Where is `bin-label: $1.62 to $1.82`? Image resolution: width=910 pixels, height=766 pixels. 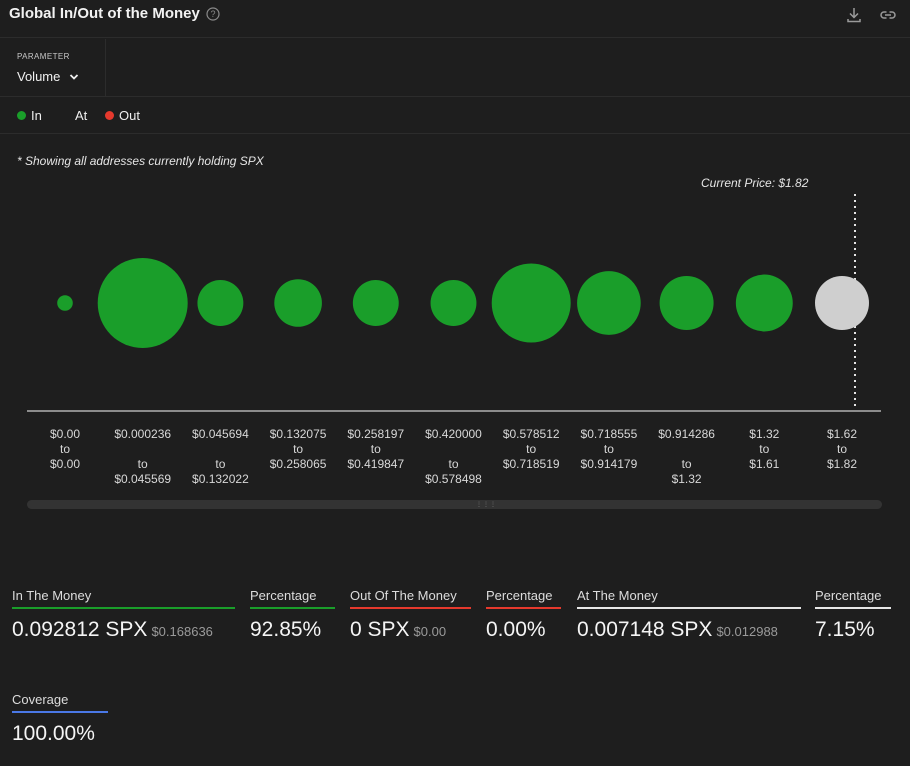
bin-label: $1.62 to $1.82 is located at coordinates (842, 449).